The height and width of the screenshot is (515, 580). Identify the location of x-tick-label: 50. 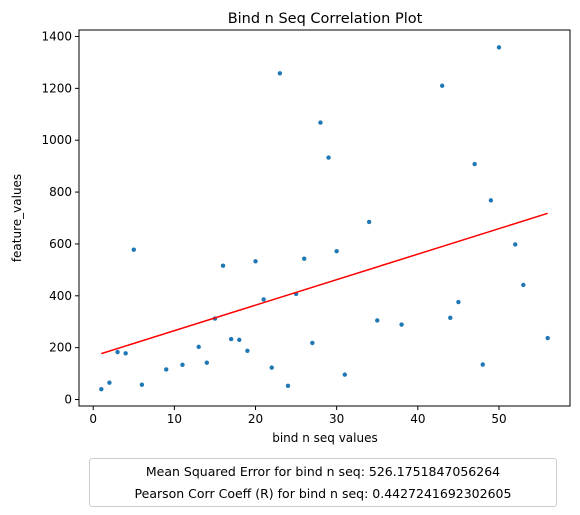
(498, 419).